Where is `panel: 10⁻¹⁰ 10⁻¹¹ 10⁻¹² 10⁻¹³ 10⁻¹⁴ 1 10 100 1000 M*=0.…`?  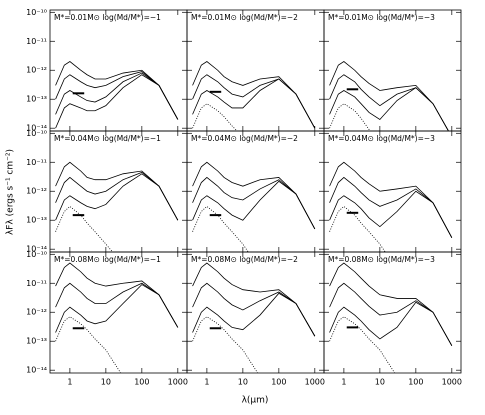 panel: 10⁻¹⁰ 10⁻¹¹ 10⁻¹² 10⁻¹³ 10⁻¹⁴ 1 10 100 1000 M*=0.… is located at coordinates (107, 318).